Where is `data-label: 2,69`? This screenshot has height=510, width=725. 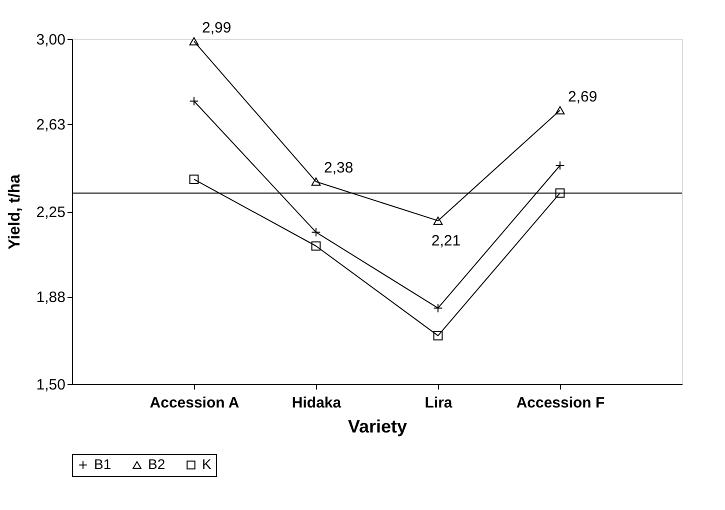
data-label: 2,69 is located at coordinates (583, 97).